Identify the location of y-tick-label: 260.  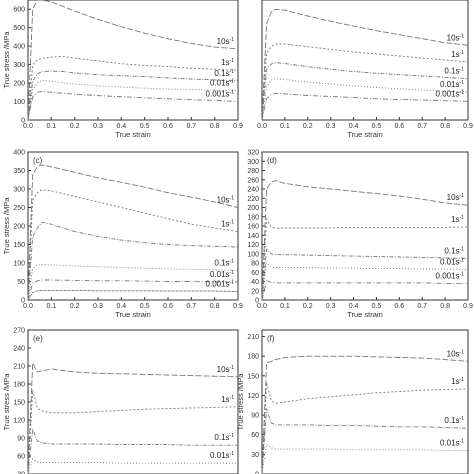
(253, 180).